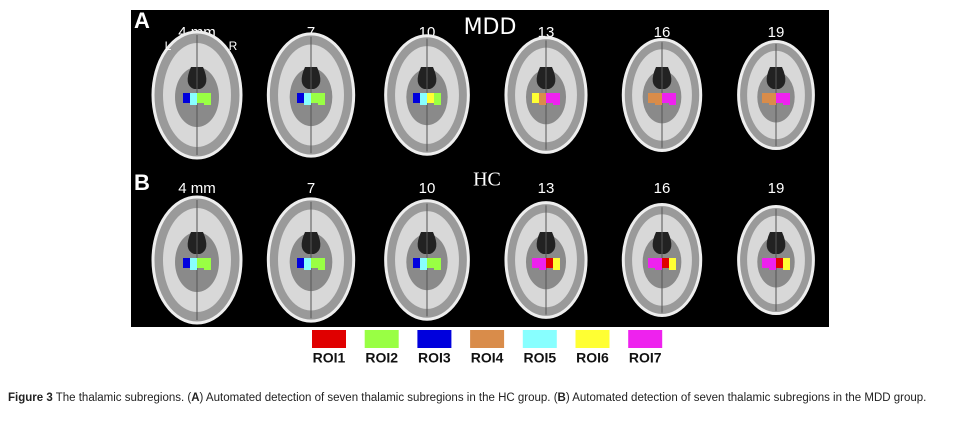 The image size is (964, 438). Describe the element at coordinates (539, 358) in the screenshot. I see `legend-label: ROI5` at that location.